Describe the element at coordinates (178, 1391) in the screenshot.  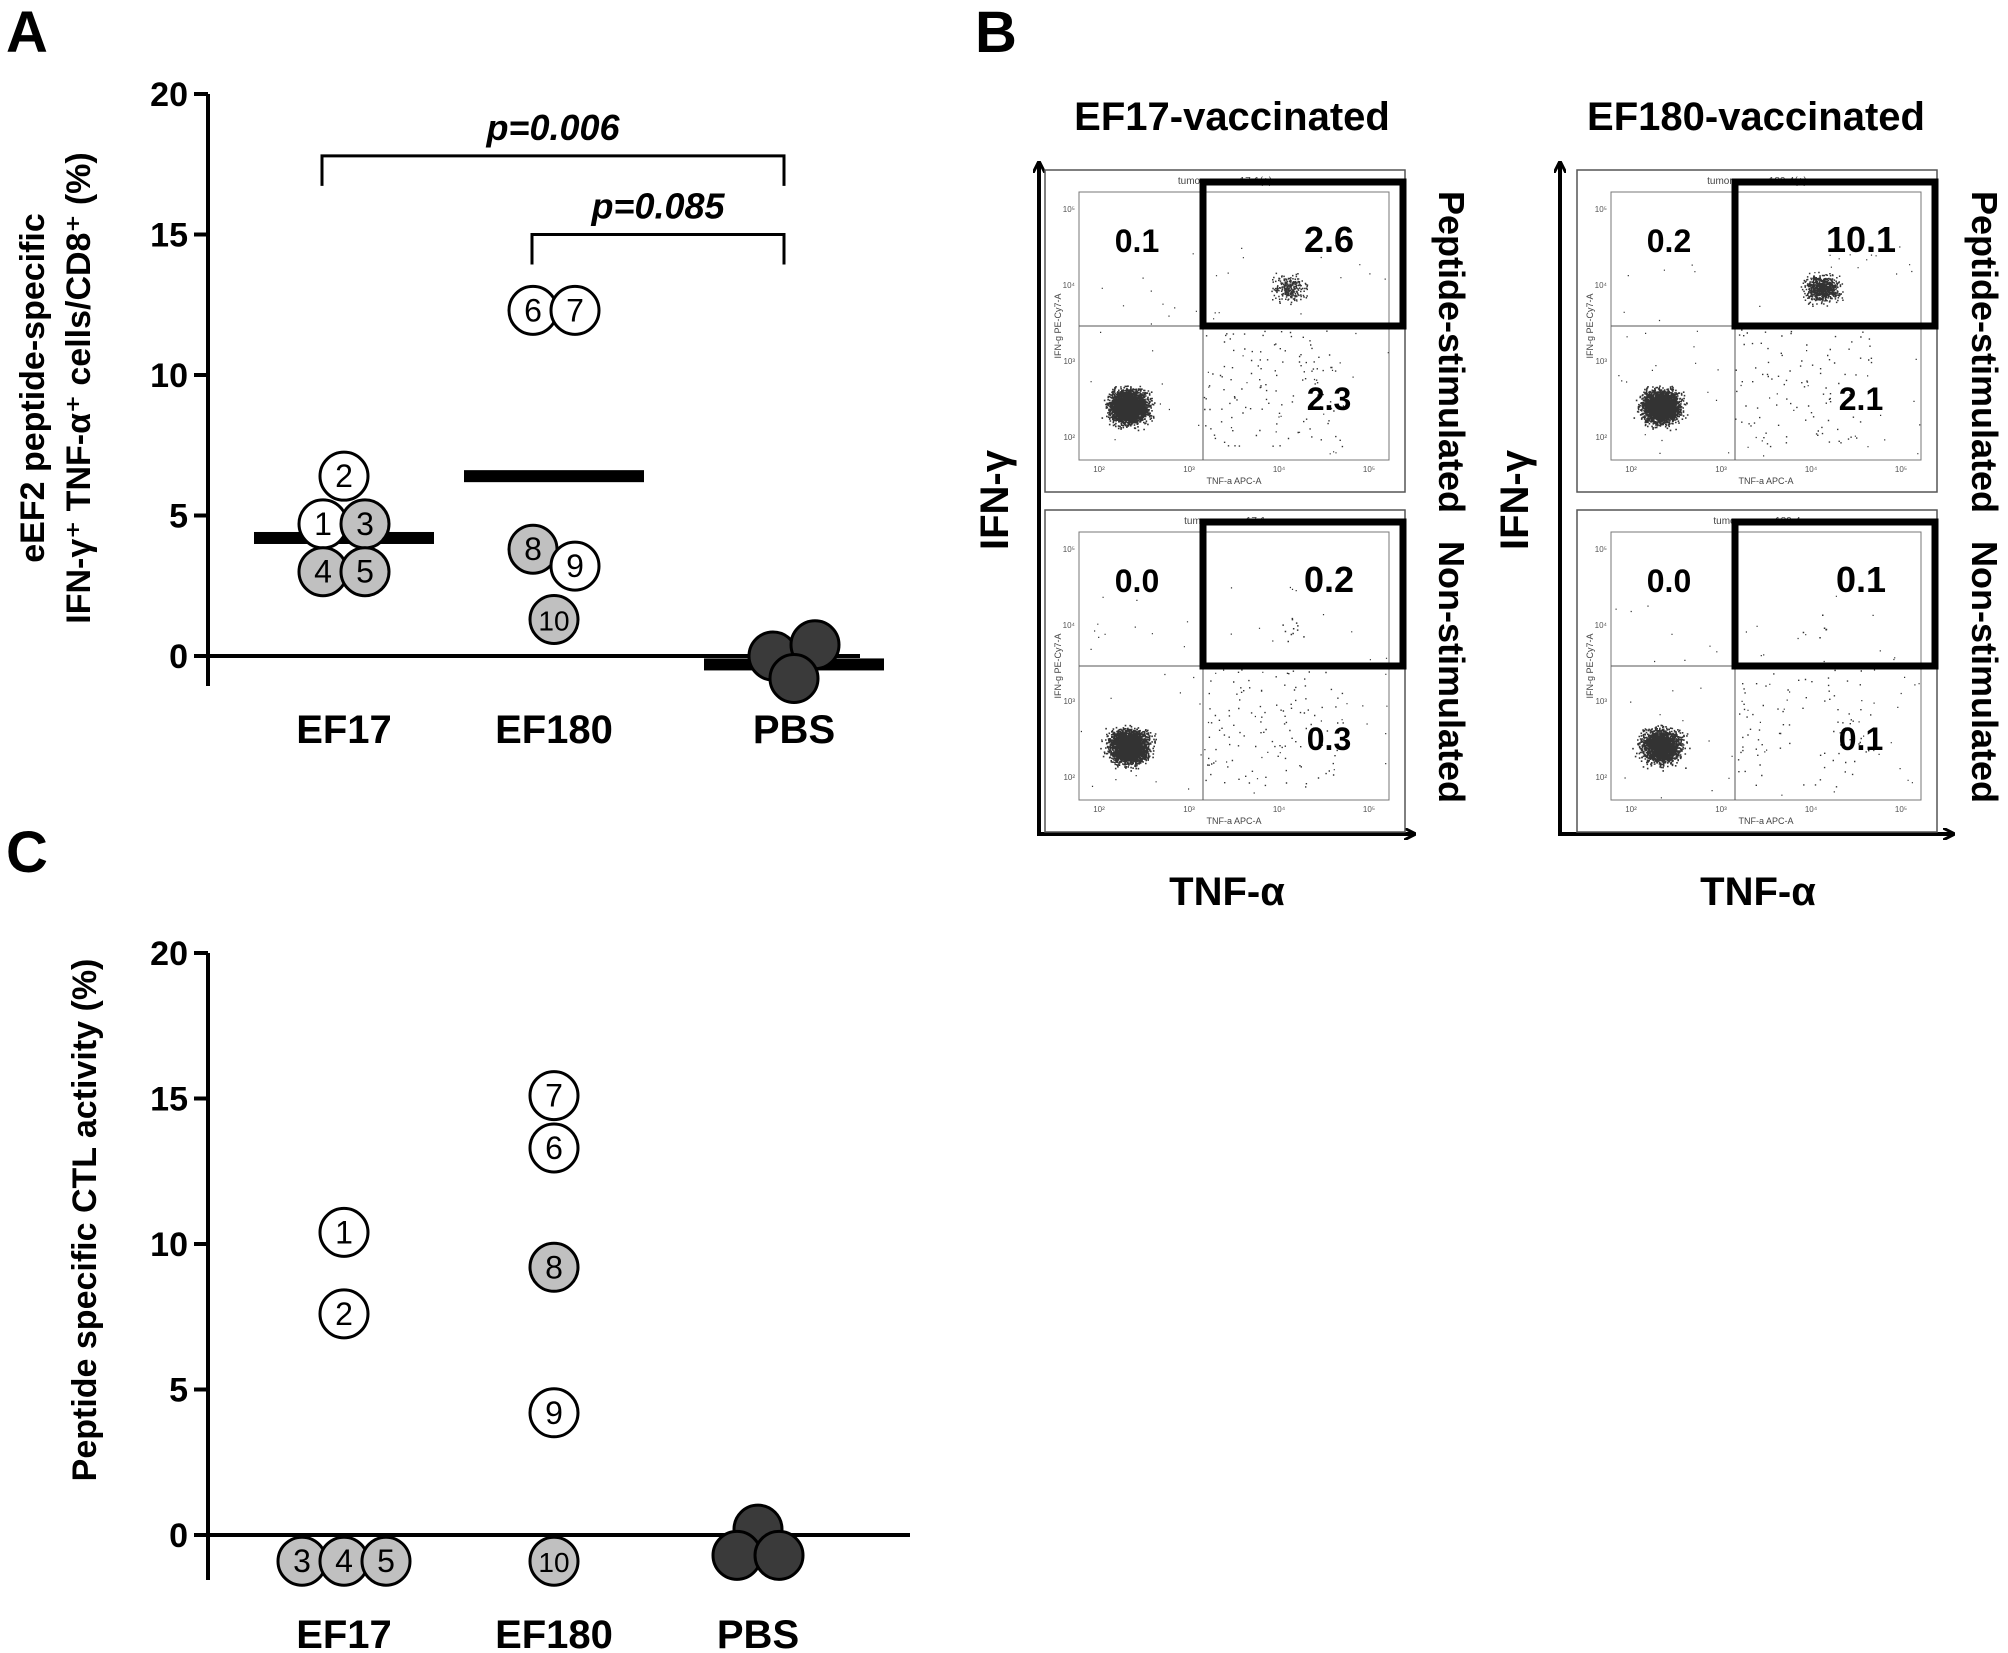
I see `y-tick-label: 5` at that location.